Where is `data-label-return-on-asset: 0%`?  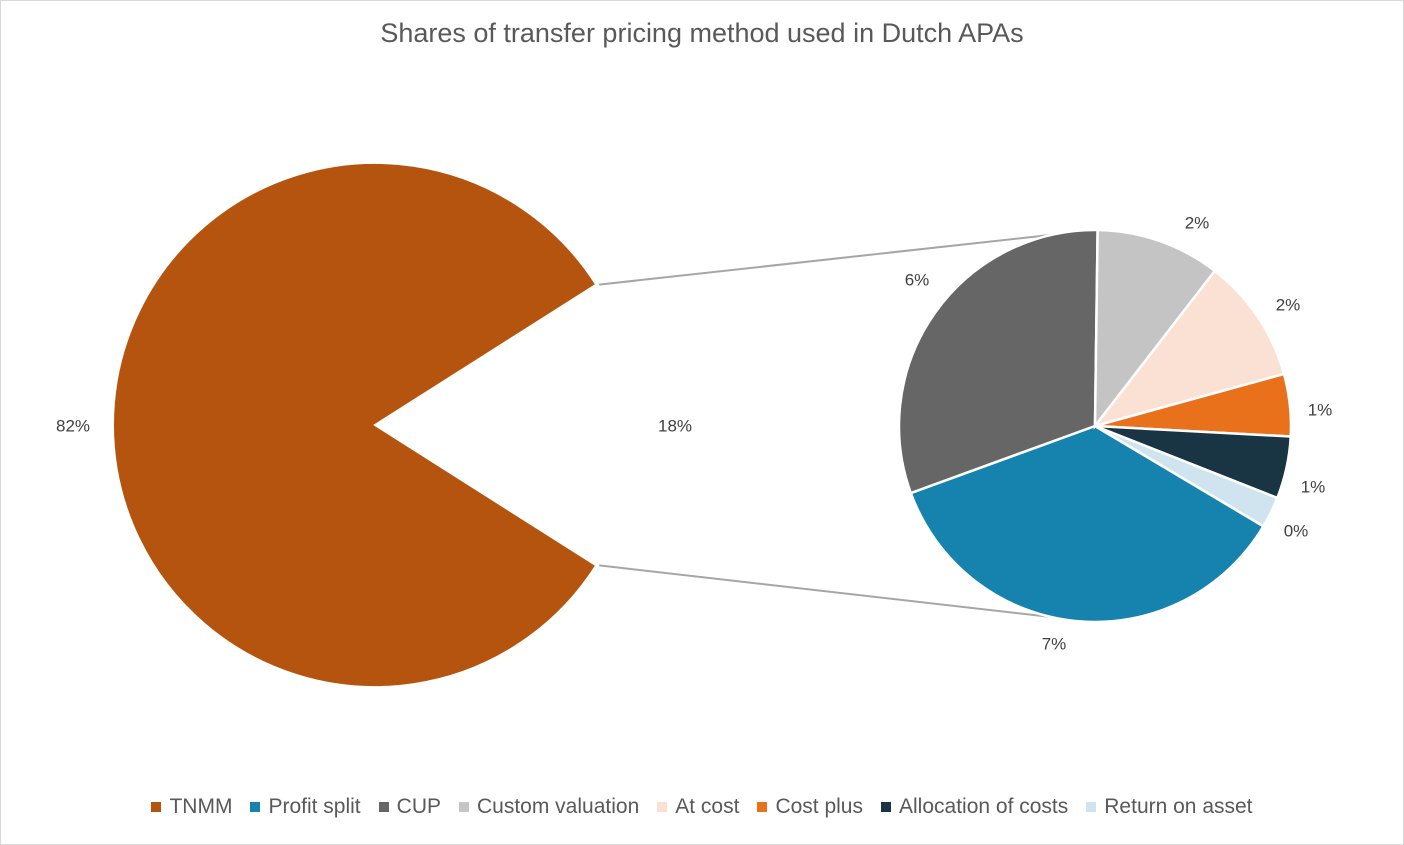 data-label-return-on-asset: 0% is located at coordinates (1296, 530).